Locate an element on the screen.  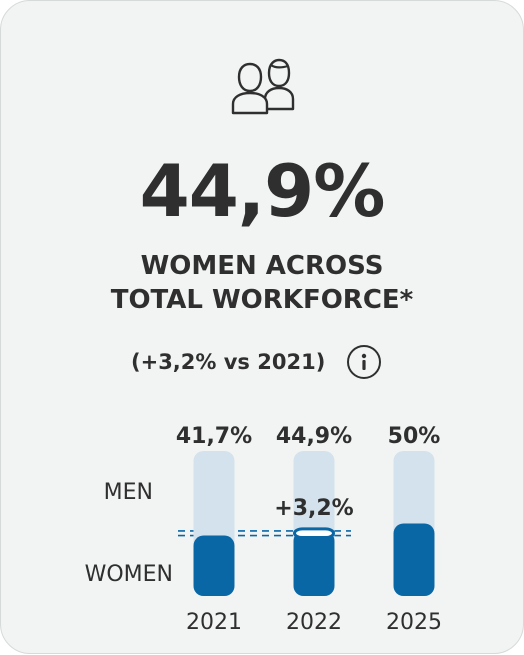
bar-women-2022 is located at coordinates (314, 563).